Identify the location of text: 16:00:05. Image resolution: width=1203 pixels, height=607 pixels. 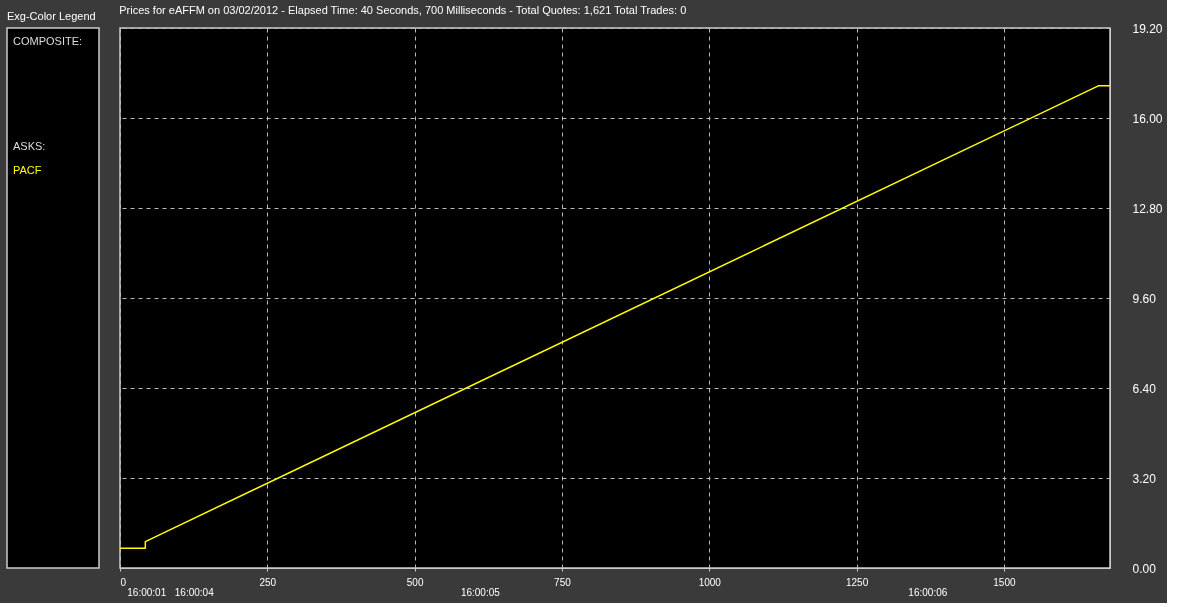
(480, 592).